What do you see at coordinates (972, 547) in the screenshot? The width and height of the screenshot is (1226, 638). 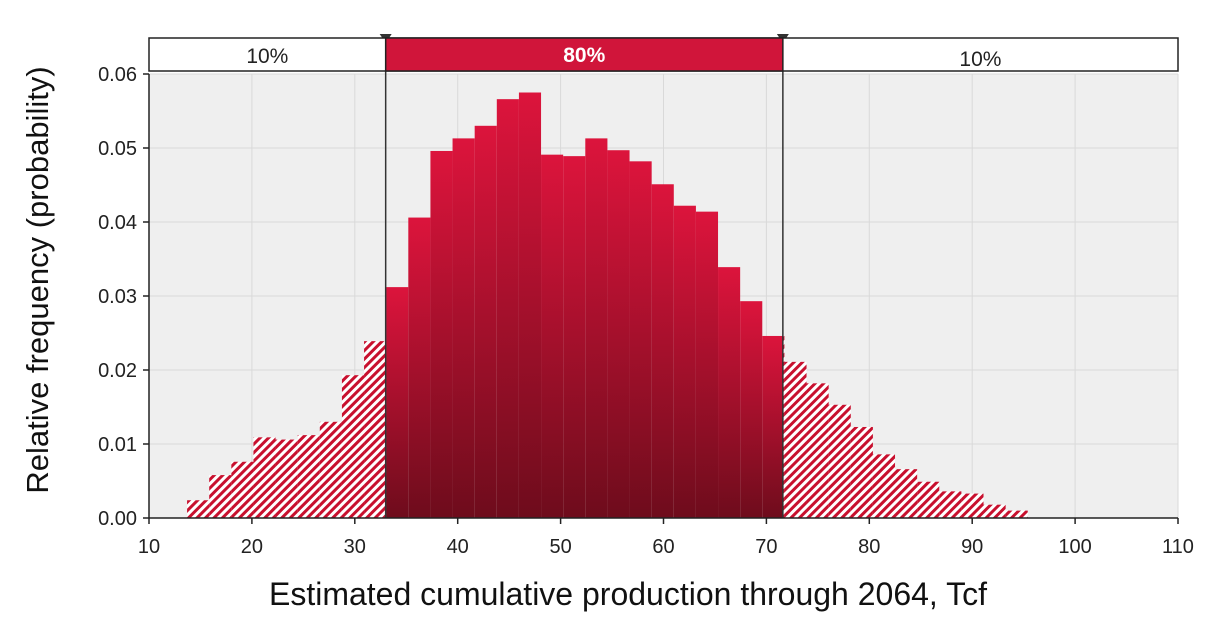 I see `x-tick-label: 90` at bounding box center [972, 547].